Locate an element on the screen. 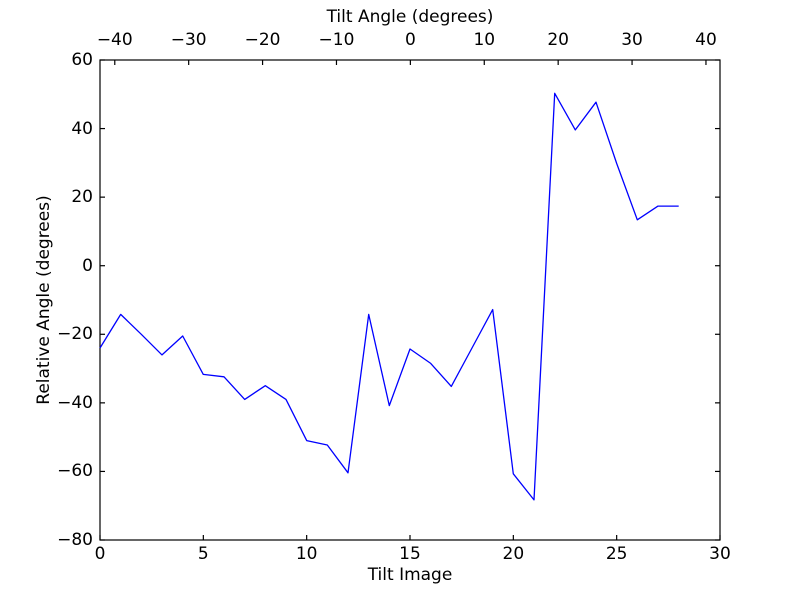  x-tick-label: 10 is located at coordinates (306, 554).